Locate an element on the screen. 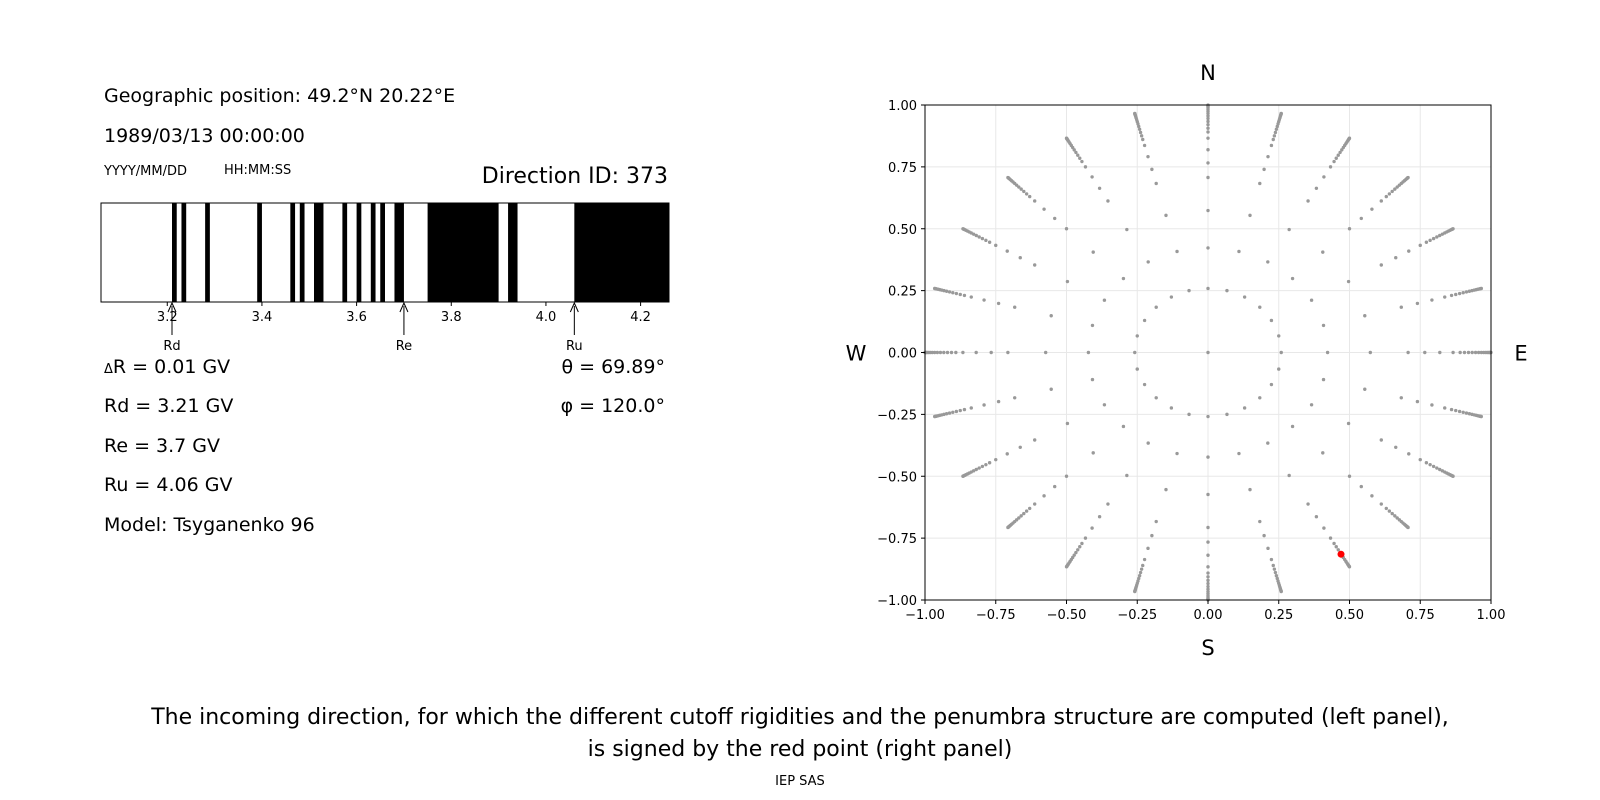 This screenshot has width=1600, height=800. compass-north: N is located at coordinates (1208, 73).